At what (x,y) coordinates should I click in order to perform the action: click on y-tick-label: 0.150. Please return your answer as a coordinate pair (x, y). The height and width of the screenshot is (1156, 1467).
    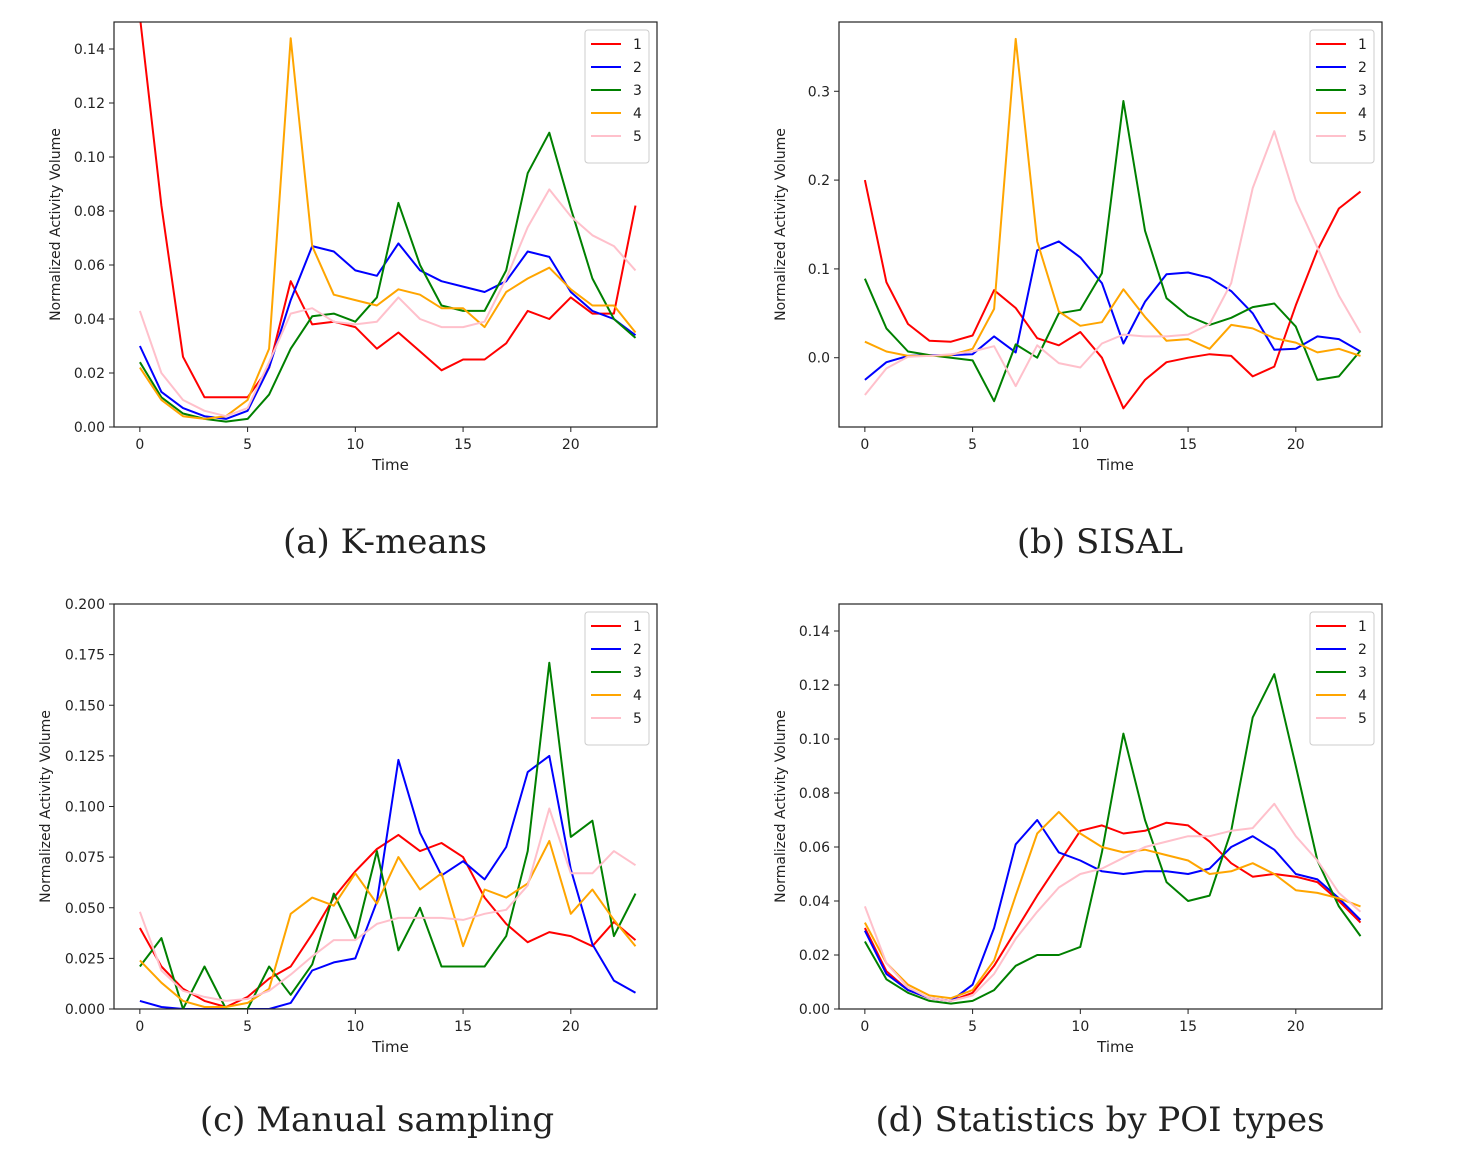
    Looking at the image, I should click on (85, 706).